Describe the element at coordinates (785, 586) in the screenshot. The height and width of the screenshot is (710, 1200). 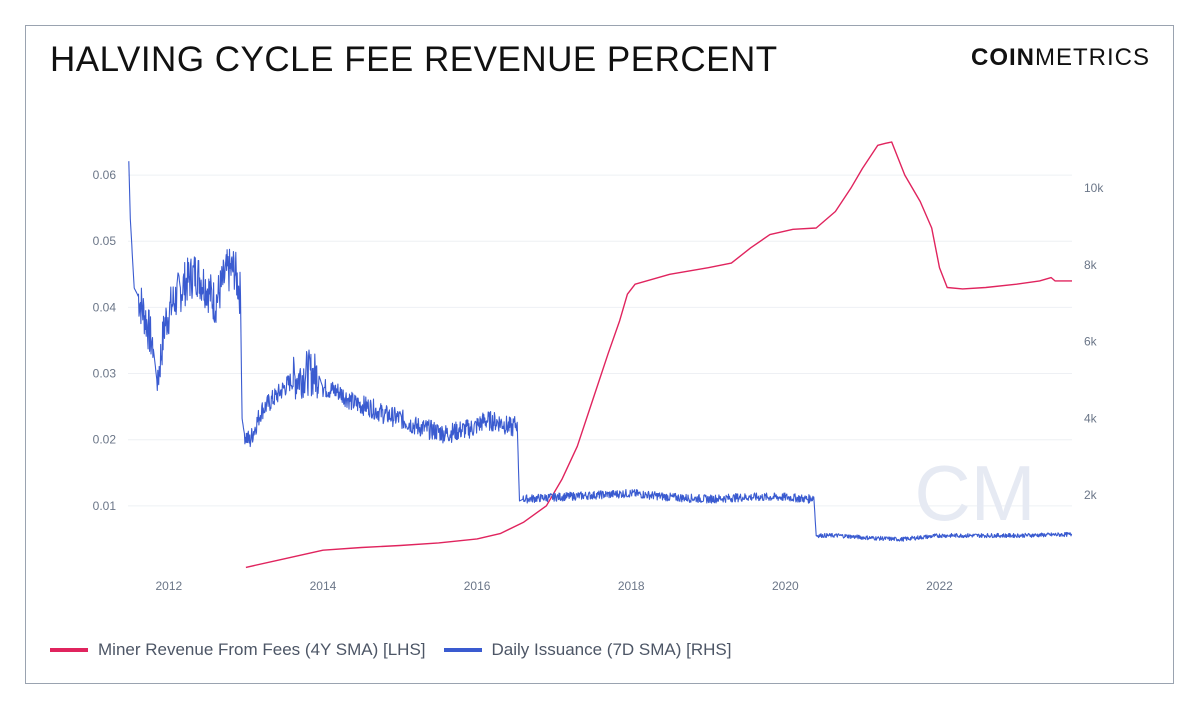
I see `x-tick-label: 2020` at that location.